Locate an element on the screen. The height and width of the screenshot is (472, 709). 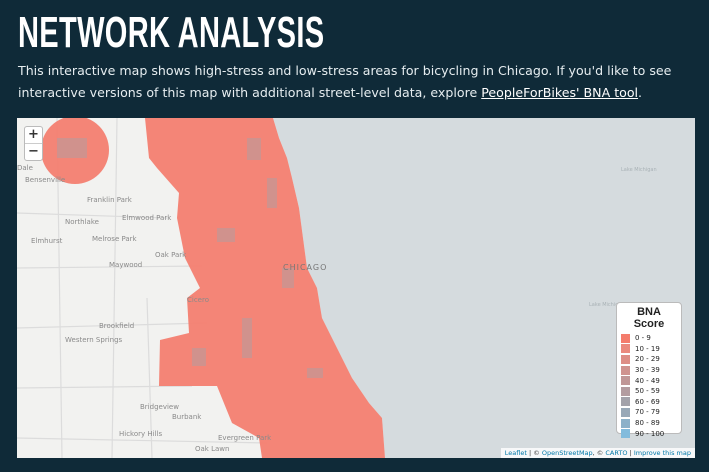
legend-item: 10 - 19 is located at coordinates (649, 349).